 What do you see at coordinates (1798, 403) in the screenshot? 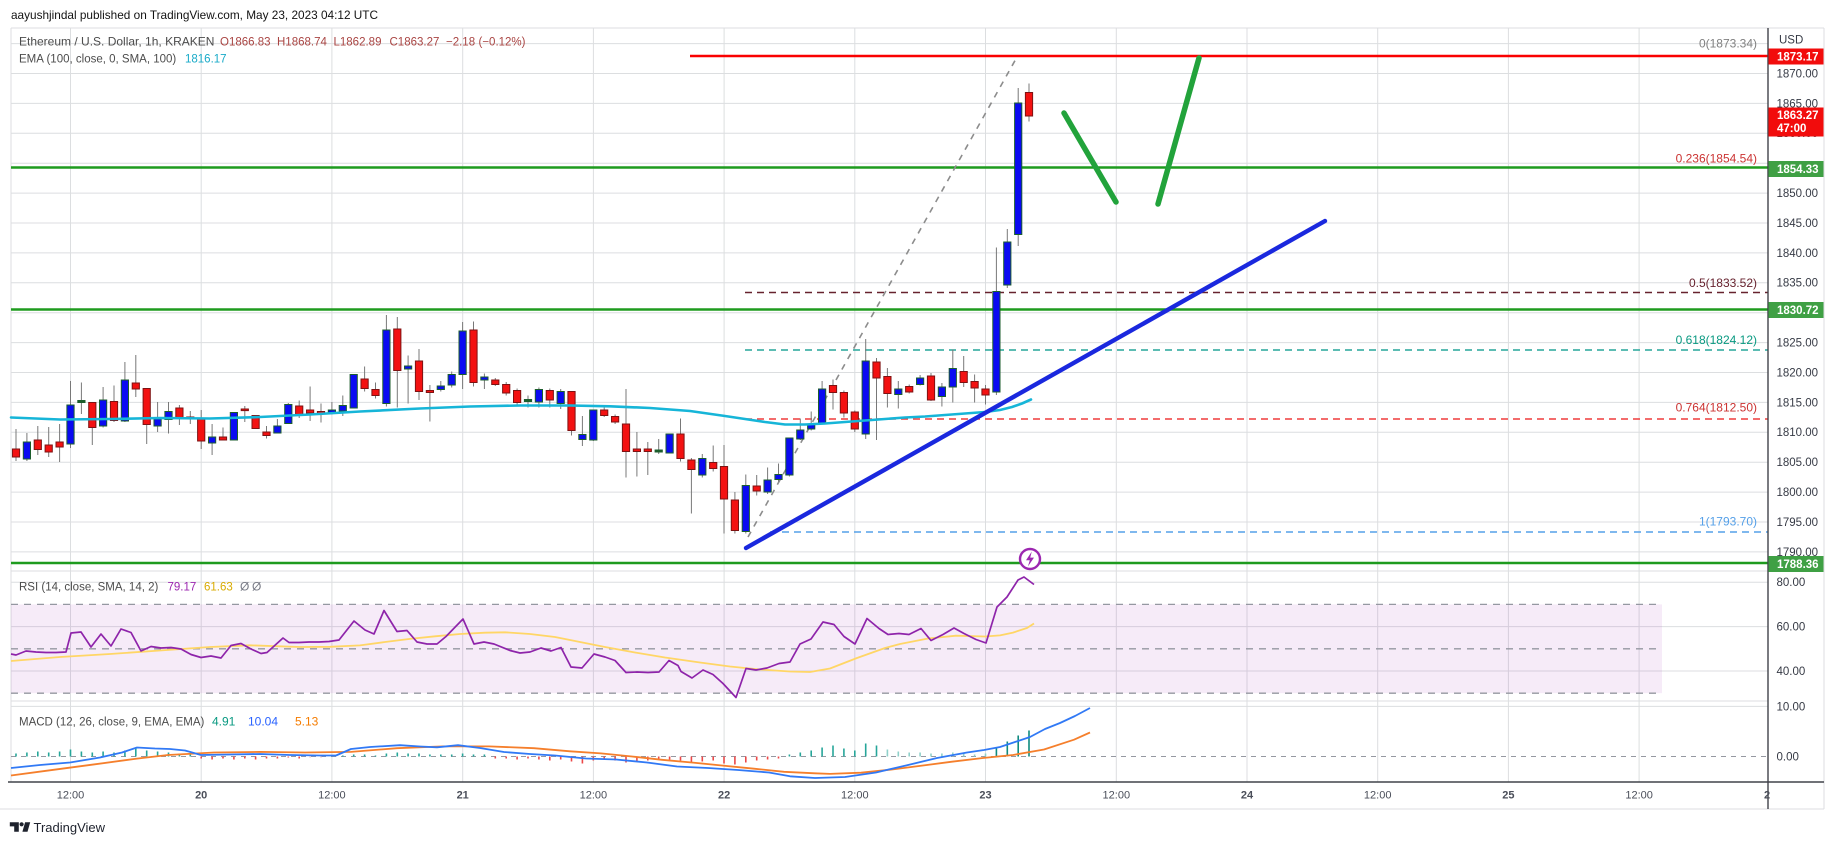
I see `svg-text: 1815.00` at bounding box center [1798, 403].